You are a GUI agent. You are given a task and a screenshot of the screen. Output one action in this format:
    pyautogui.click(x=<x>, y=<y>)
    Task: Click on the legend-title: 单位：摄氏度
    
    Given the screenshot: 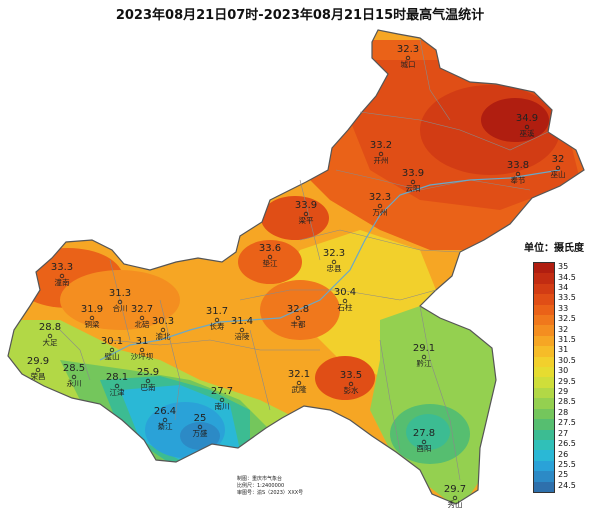 What is the action you would take?
    pyautogui.click(x=554, y=248)
    